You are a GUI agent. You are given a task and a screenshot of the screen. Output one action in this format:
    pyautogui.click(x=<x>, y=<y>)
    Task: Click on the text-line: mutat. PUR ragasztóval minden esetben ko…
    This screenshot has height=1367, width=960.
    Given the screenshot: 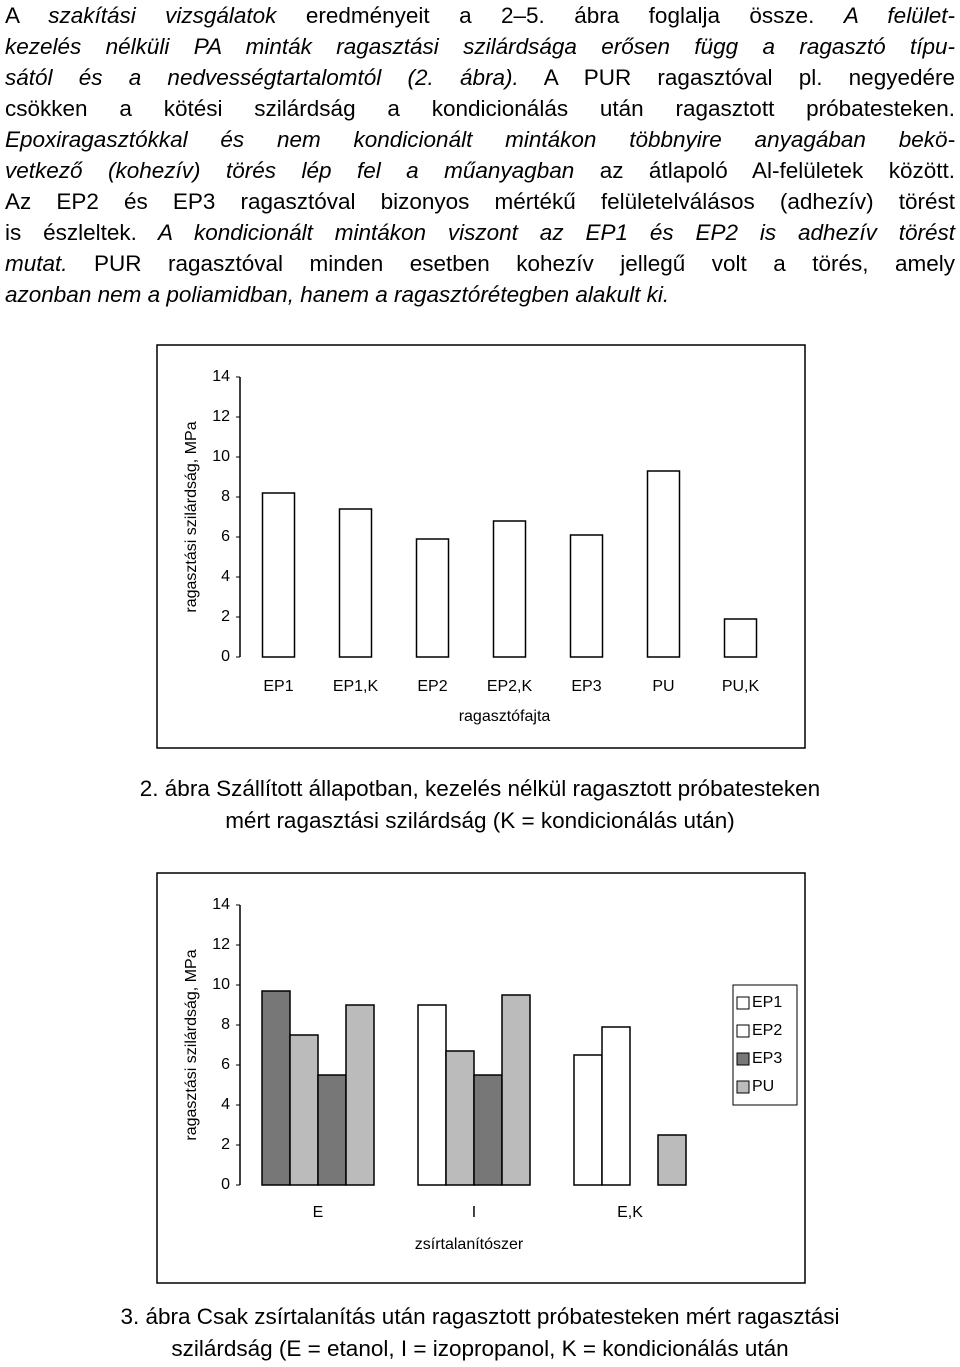 What is the action you would take?
    pyautogui.click(x=480, y=263)
    